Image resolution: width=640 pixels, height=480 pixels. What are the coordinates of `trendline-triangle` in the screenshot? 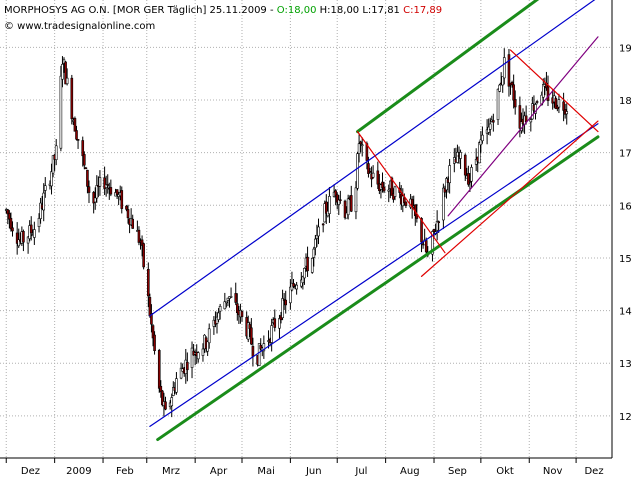 It's located at (509, 198).